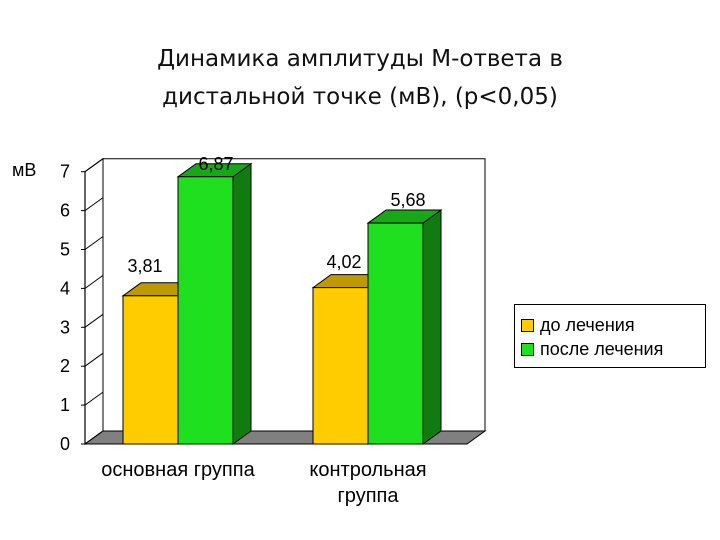 Image resolution: width=720 pixels, height=540 pixels. What do you see at coordinates (65, 250) in the screenshot?
I see `y-tick-label: 5` at bounding box center [65, 250].